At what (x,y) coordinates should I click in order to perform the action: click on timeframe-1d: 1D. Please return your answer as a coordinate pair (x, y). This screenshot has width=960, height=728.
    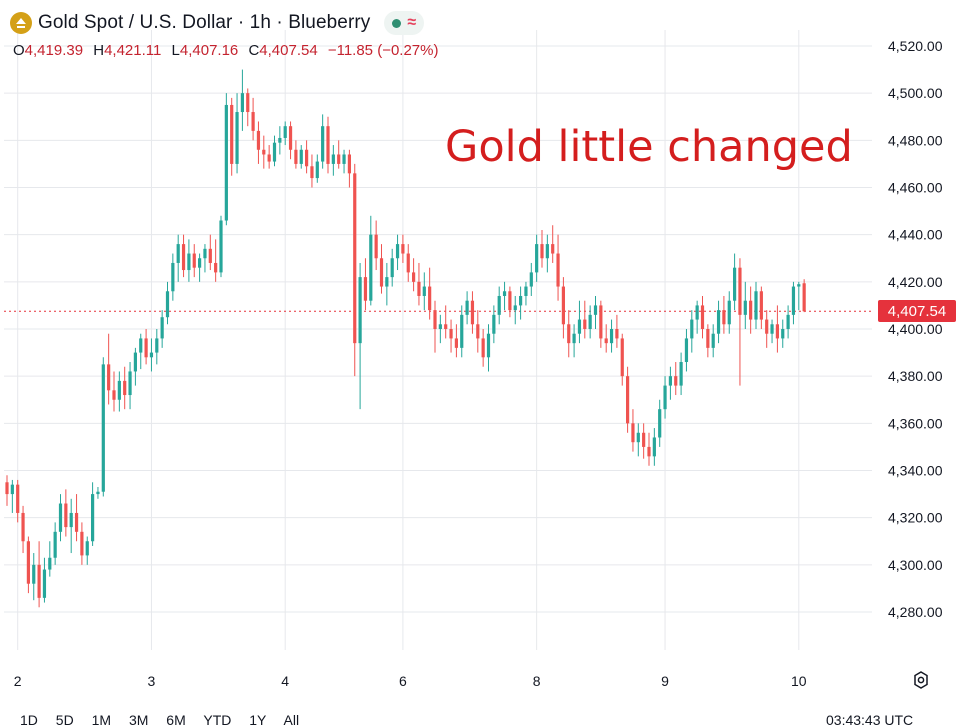
    Looking at the image, I should click on (29, 720).